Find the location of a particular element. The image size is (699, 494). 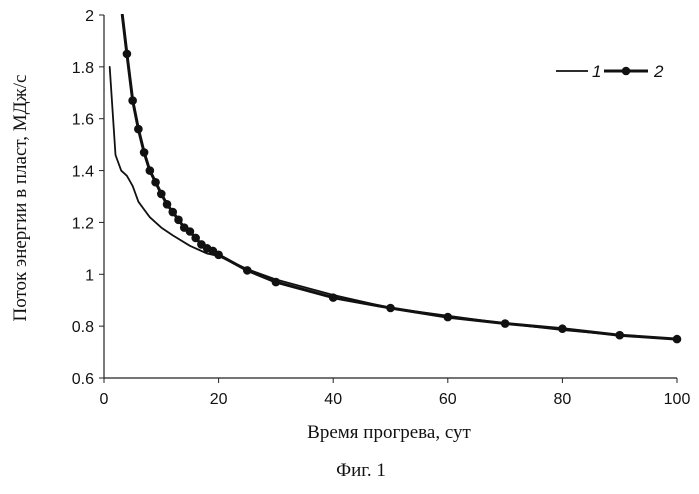

legend: 12 is located at coordinates (610, 71).